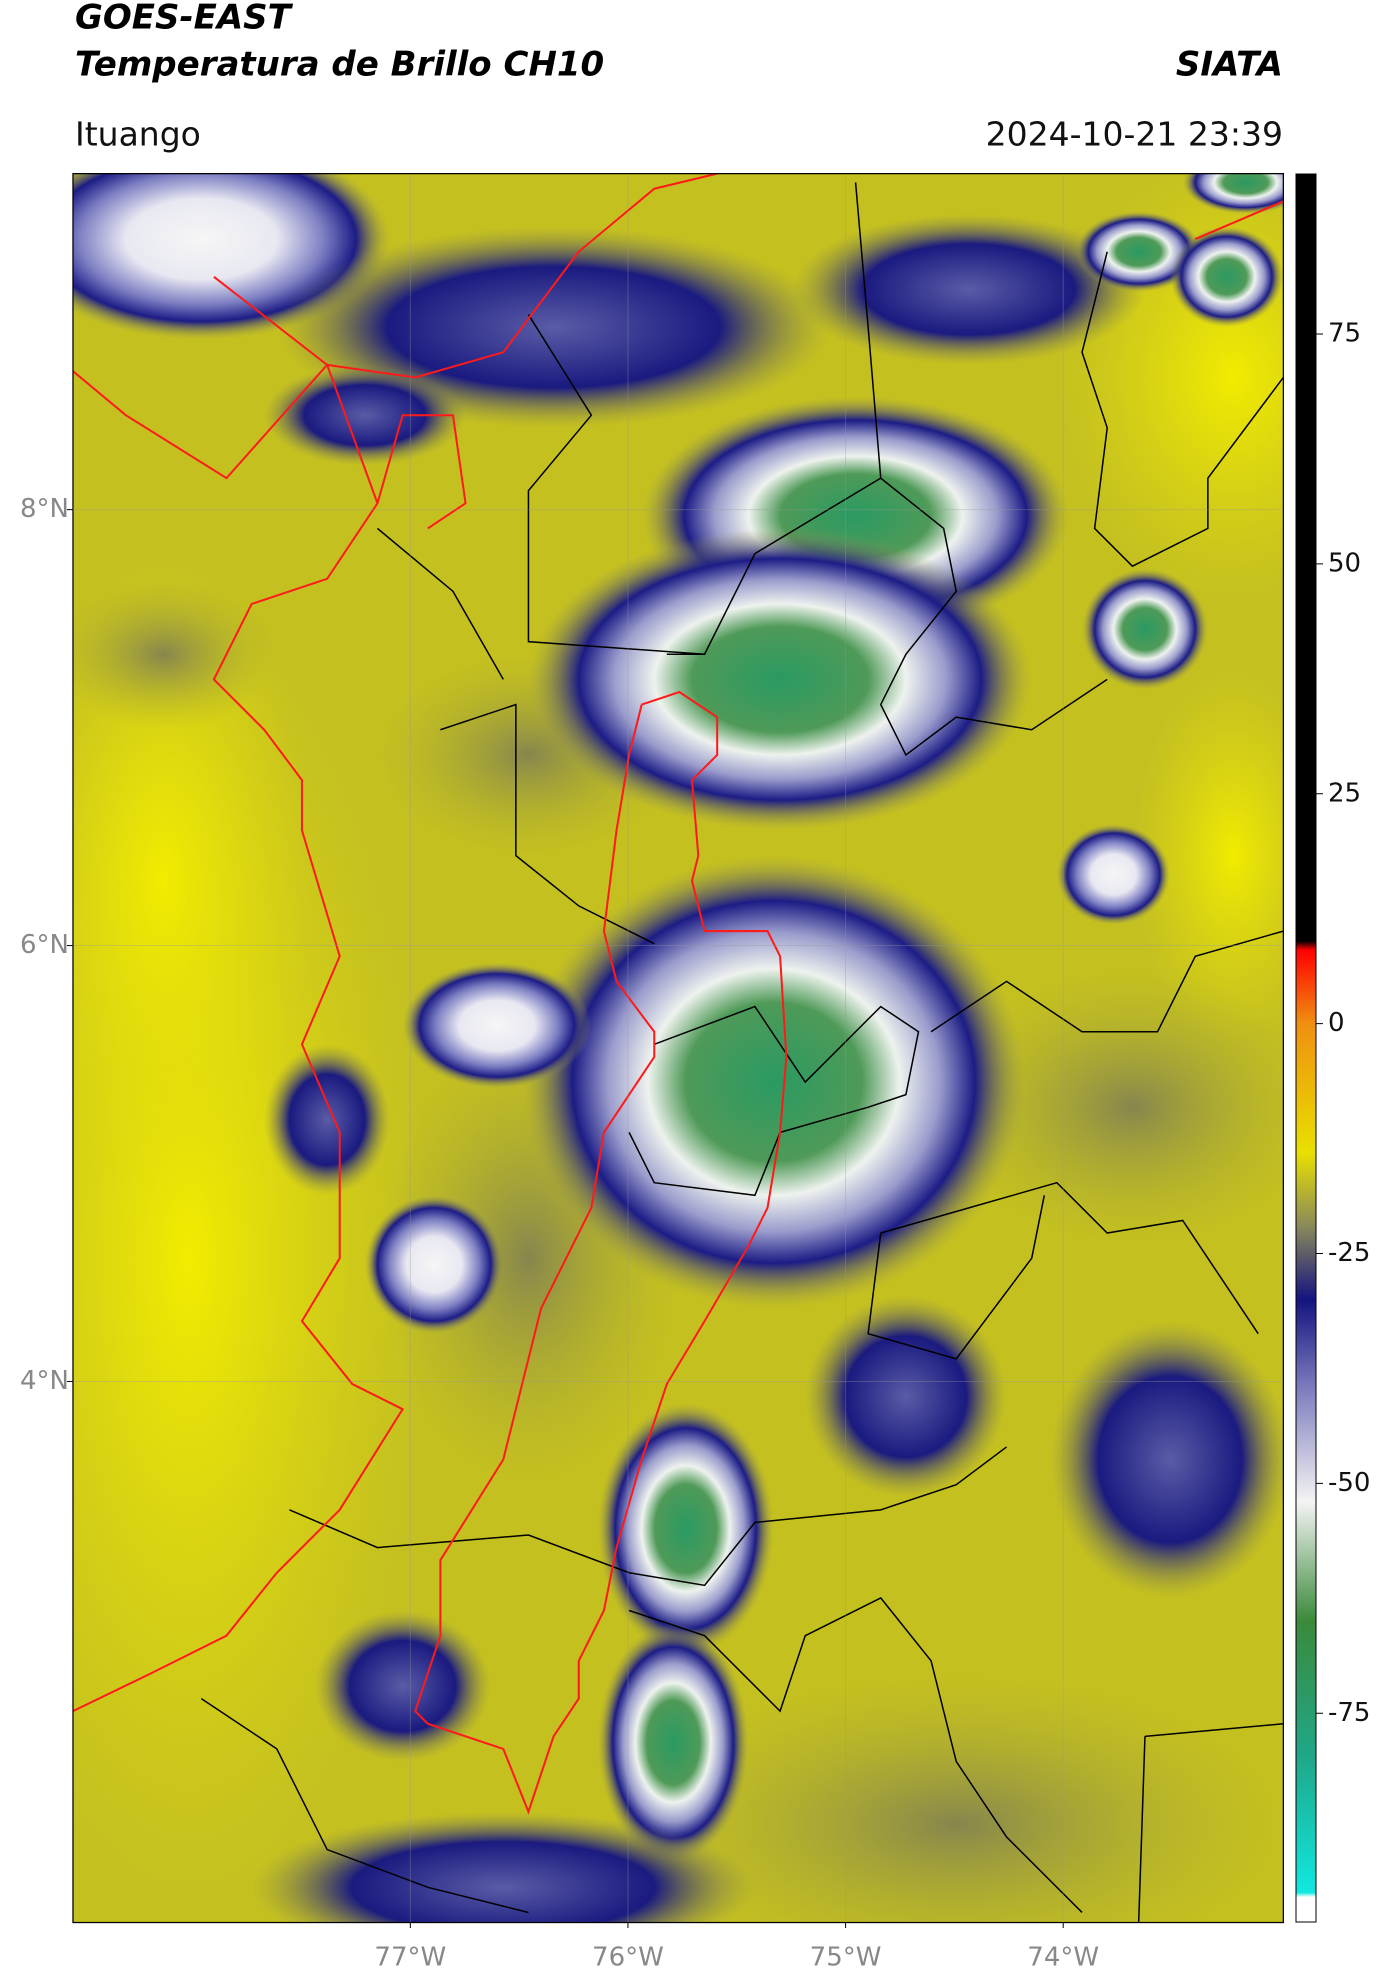  I want to click on title: GOES-EAST, so click(184, 19).